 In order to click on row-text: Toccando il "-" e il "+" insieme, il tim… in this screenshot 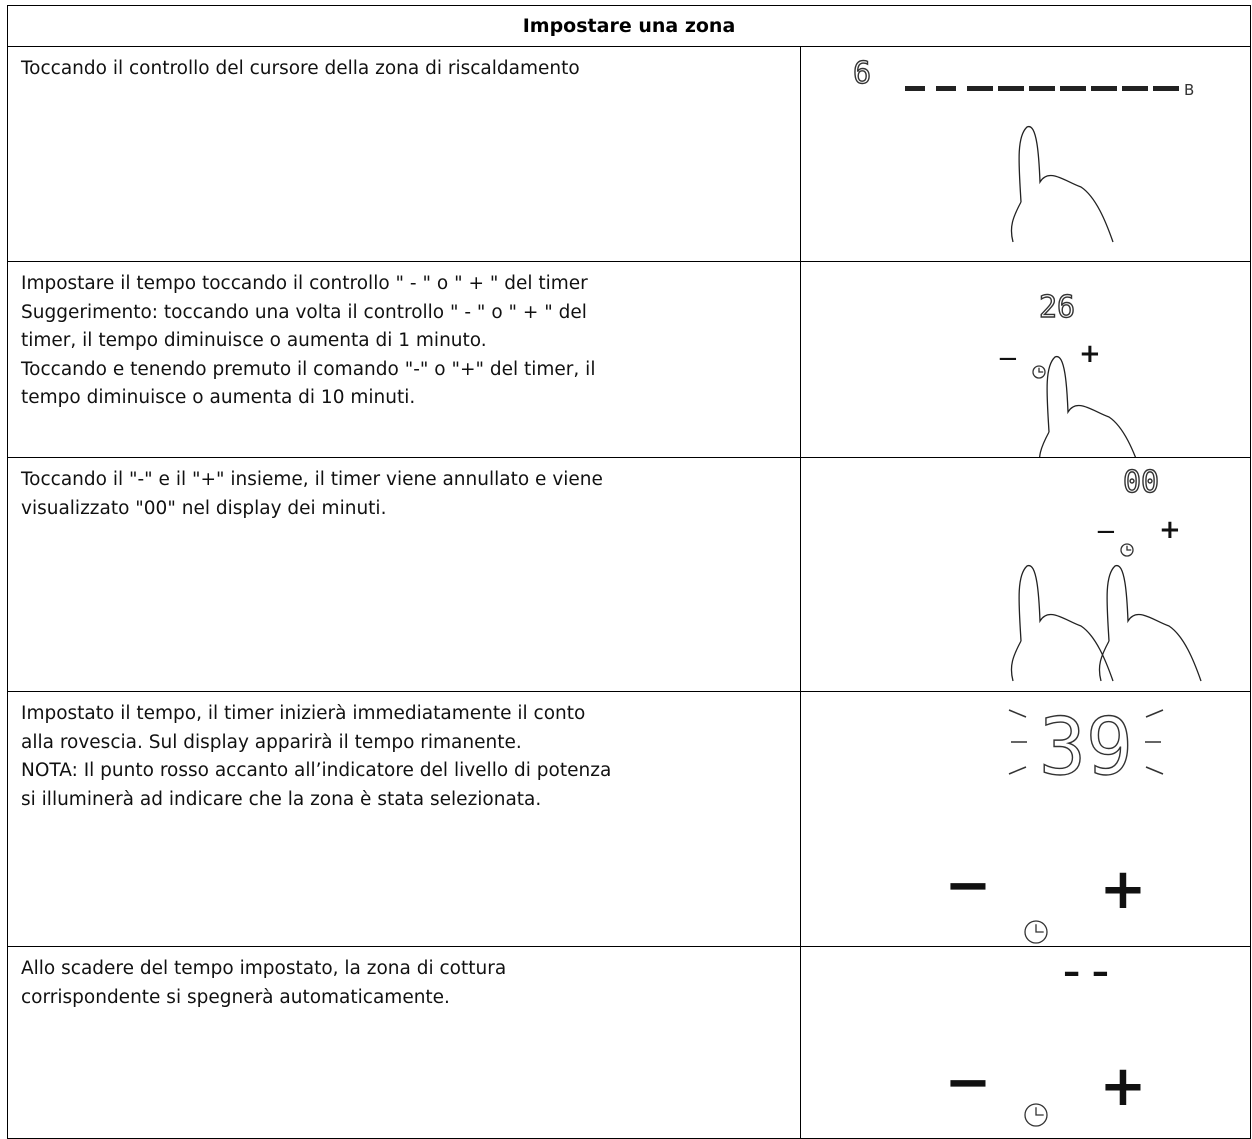, I will do `click(404, 574)`.